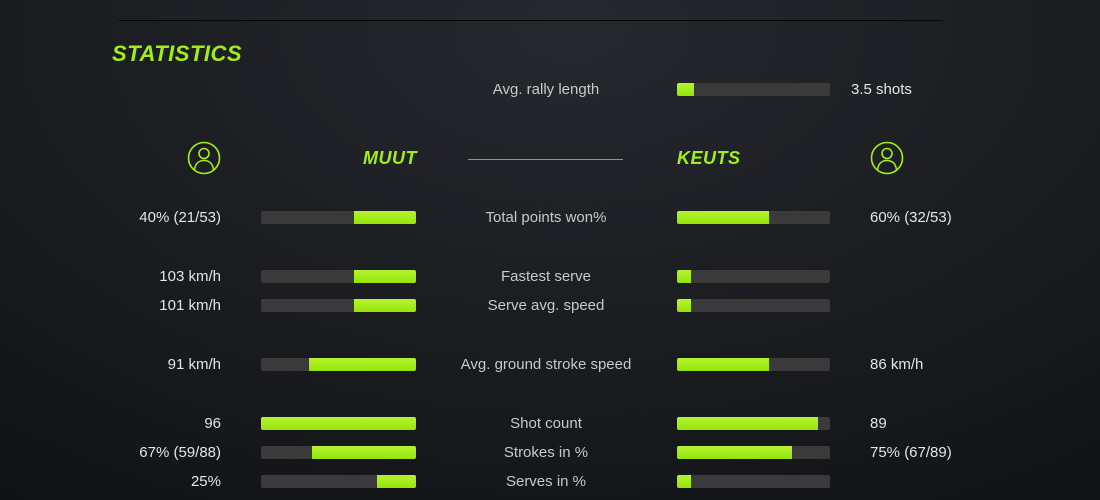 The width and height of the screenshot is (1100, 500). Describe the element at coordinates (546, 481) in the screenshot. I see `stat-label: Serves in %` at that location.